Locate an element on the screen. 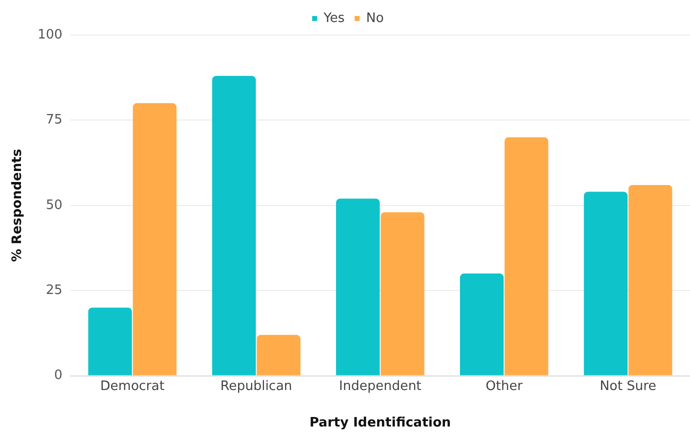  y-tick-label: 50 is located at coordinates (54, 205).